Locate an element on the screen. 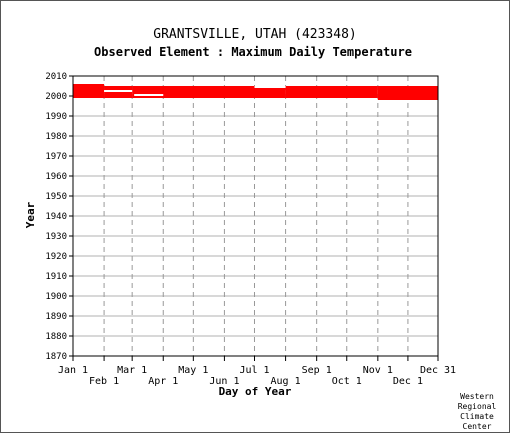 Image resolution: width=510 pixels, height=433 pixels. x-tick-label: Feb 1 is located at coordinates (104, 381).